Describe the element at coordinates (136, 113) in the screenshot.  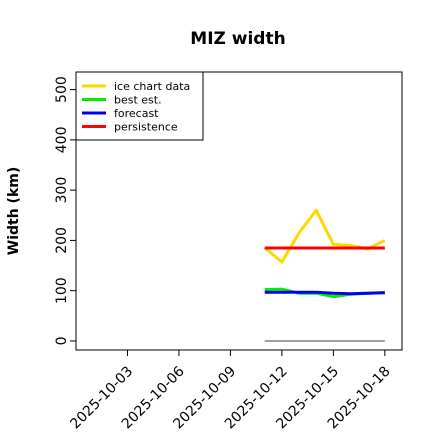
I see `legend-label: forecast` at that location.